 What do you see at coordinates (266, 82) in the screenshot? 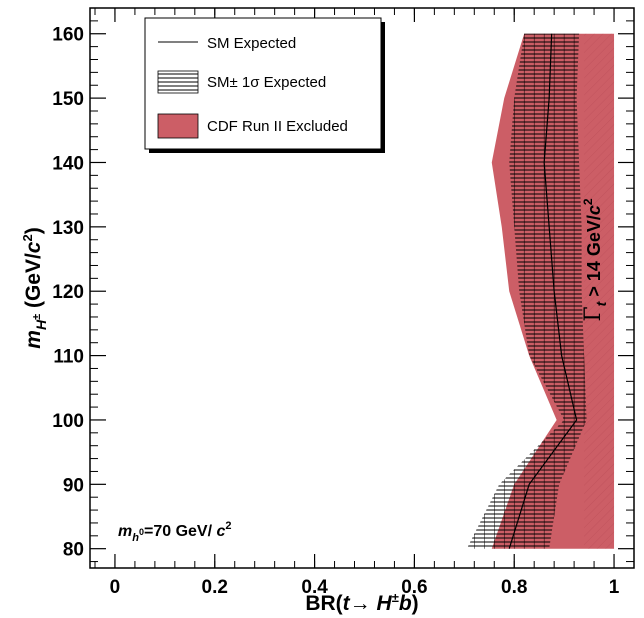
I see `legend-label-sm-band: SM± 1σ Expected` at bounding box center [266, 82].